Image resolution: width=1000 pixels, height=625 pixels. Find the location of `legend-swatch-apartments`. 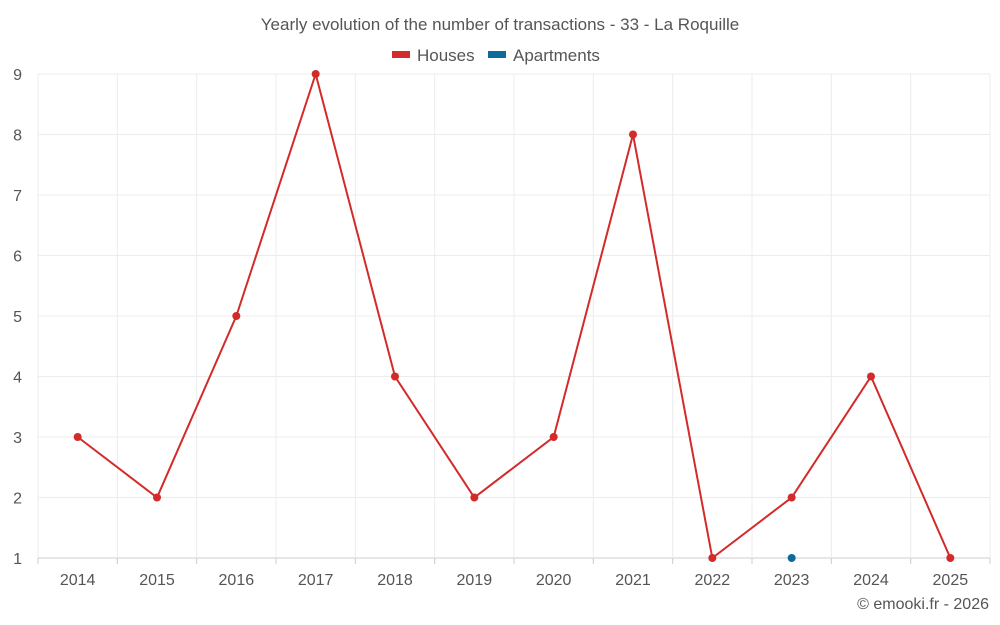

legend-swatch-apartments is located at coordinates (497, 54).